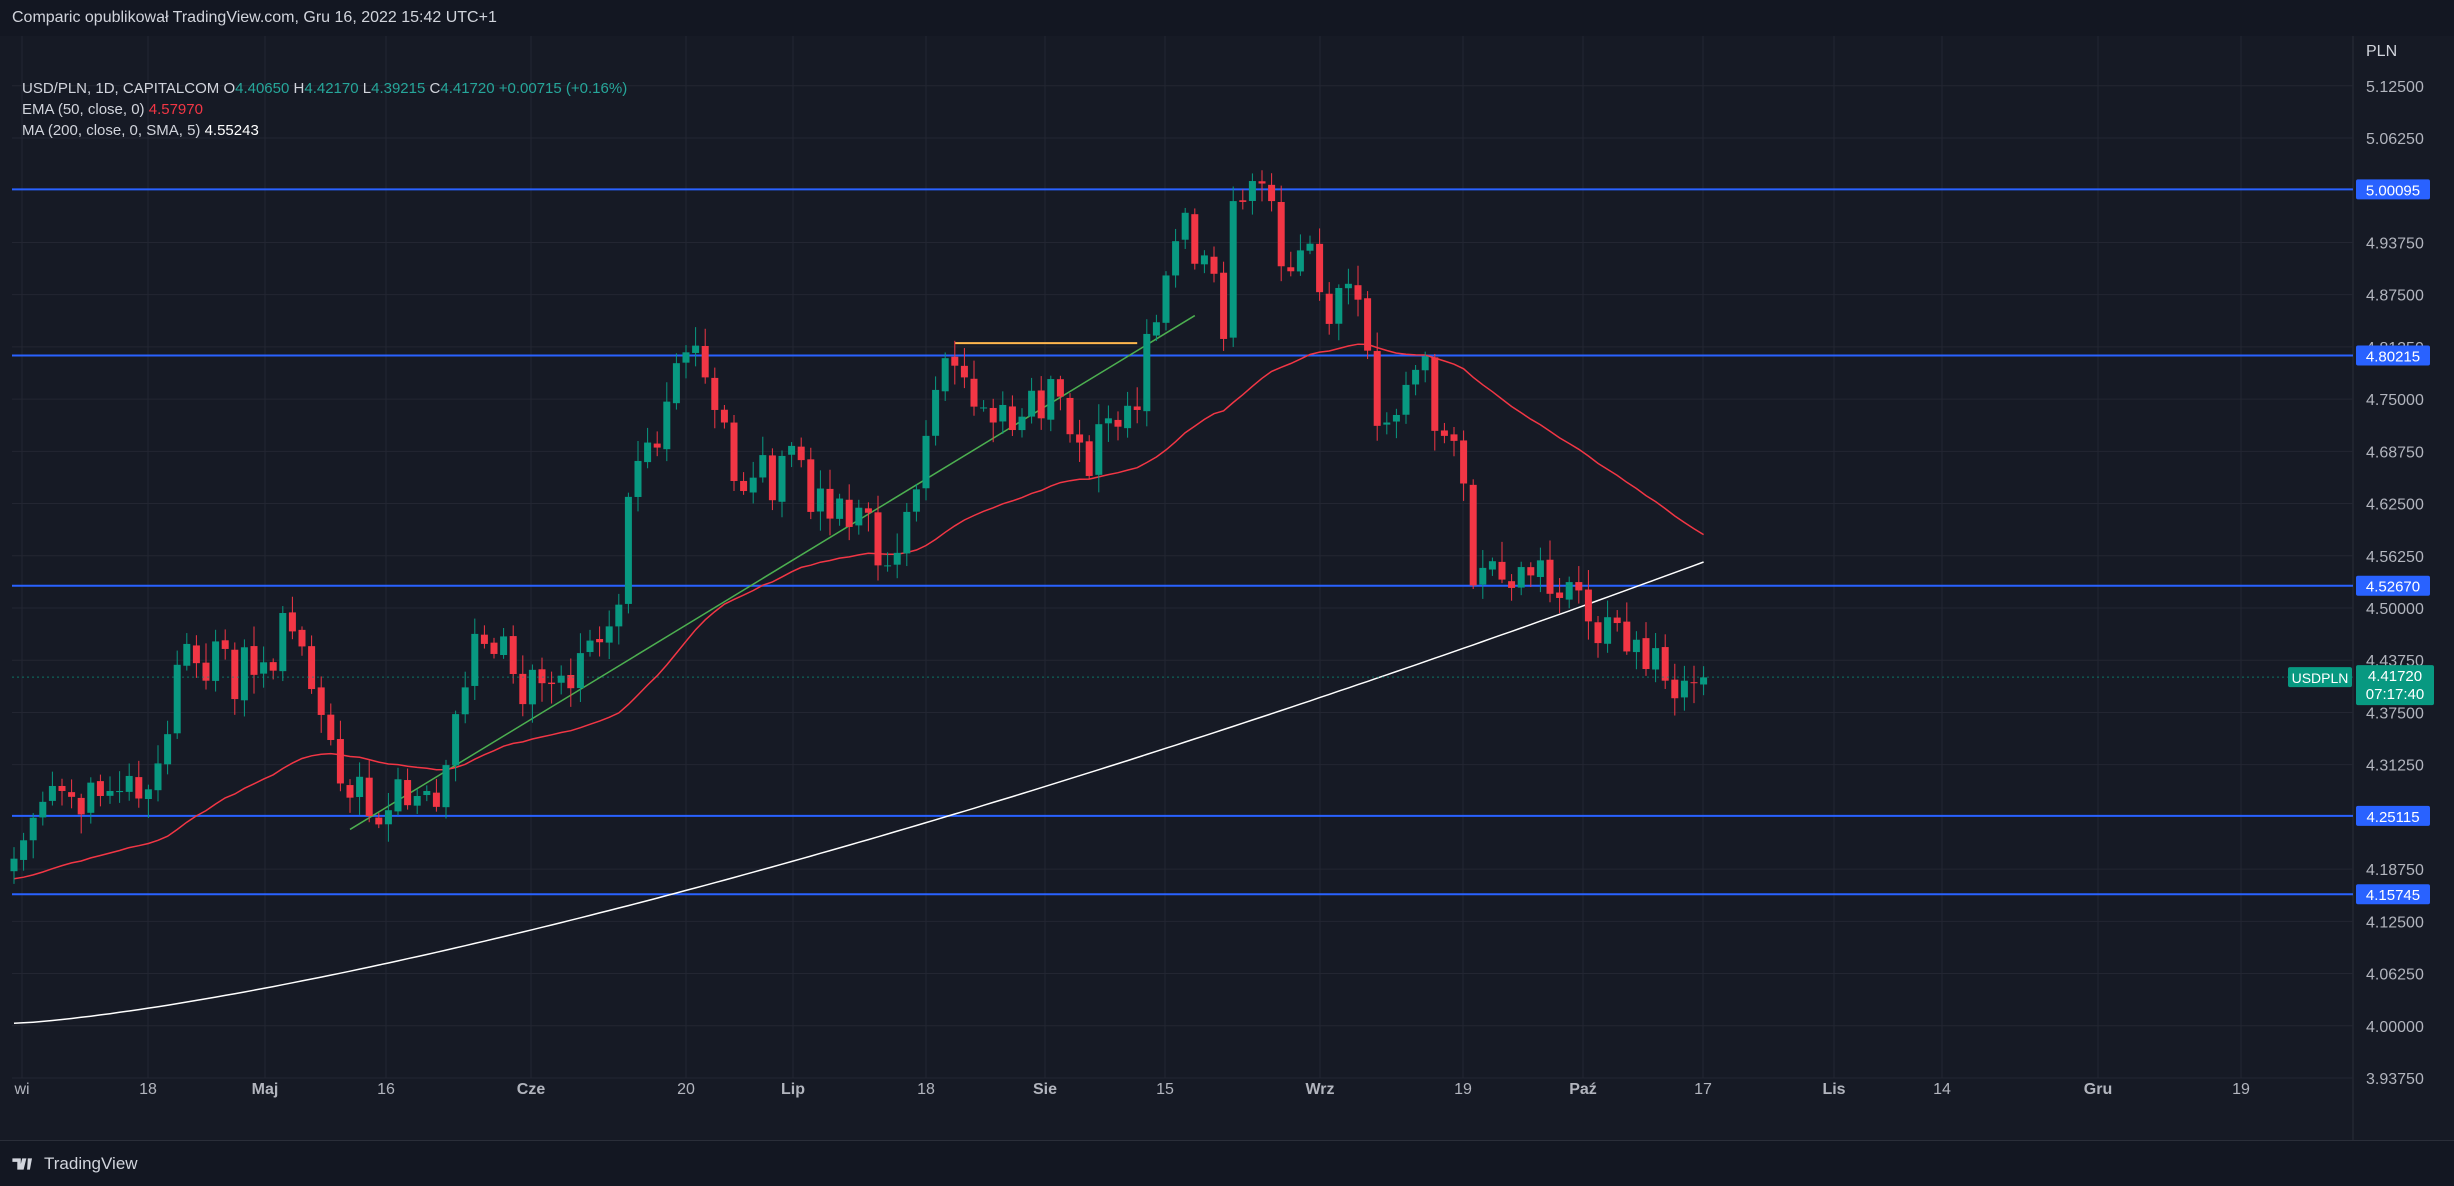  I want to click on last-price-tag, so click(2395, 685).